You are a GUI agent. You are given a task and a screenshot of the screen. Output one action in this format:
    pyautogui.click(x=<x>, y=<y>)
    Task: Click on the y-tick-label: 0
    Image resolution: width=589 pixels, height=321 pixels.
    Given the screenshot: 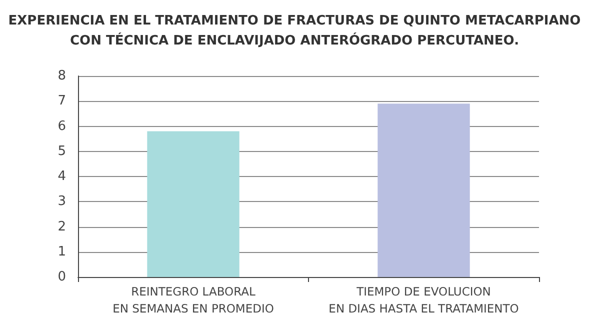 What is the action you would take?
    pyautogui.click(x=62, y=277)
    